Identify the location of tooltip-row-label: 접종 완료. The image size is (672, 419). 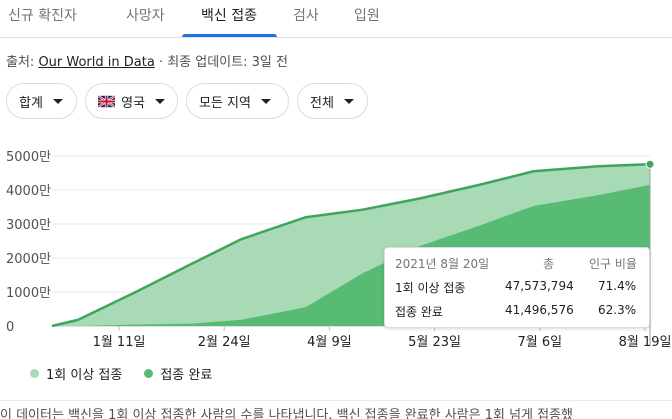
(419, 312).